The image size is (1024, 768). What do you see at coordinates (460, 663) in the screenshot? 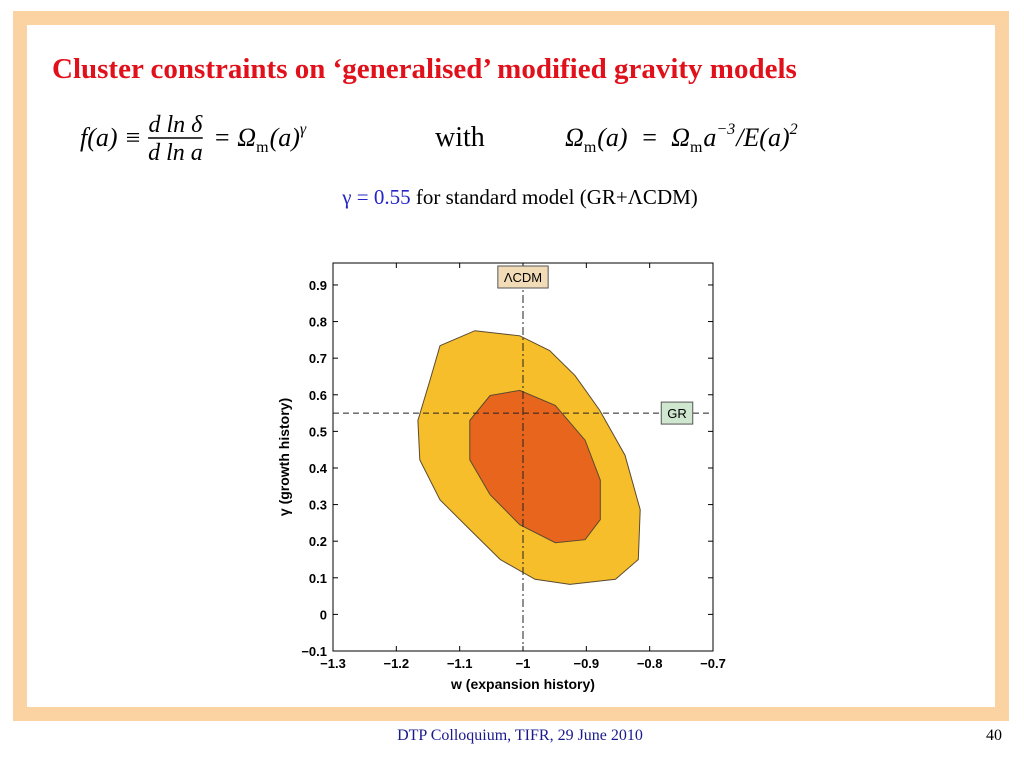
I see `x-tick-label: −1.1` at bounding box center [460, 663].